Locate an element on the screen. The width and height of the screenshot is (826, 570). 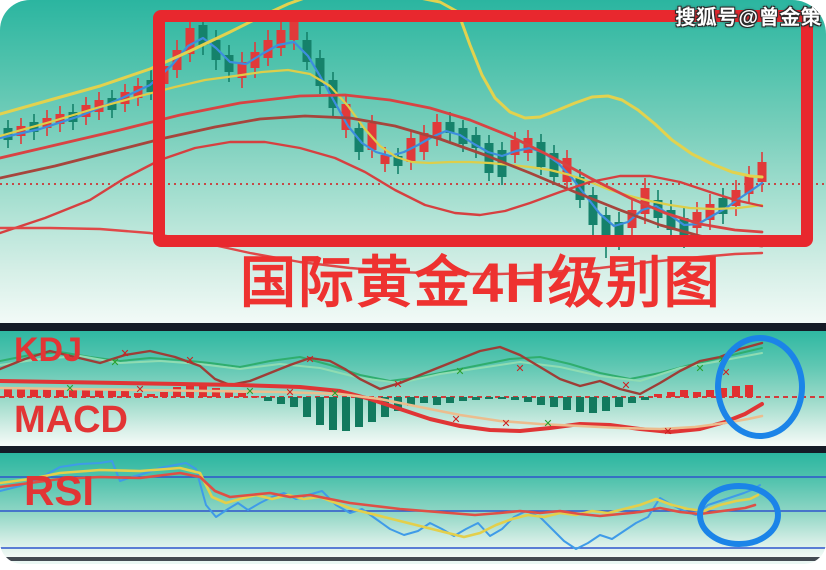
kdj-label: KDJ is located at coordinates (48, 350).